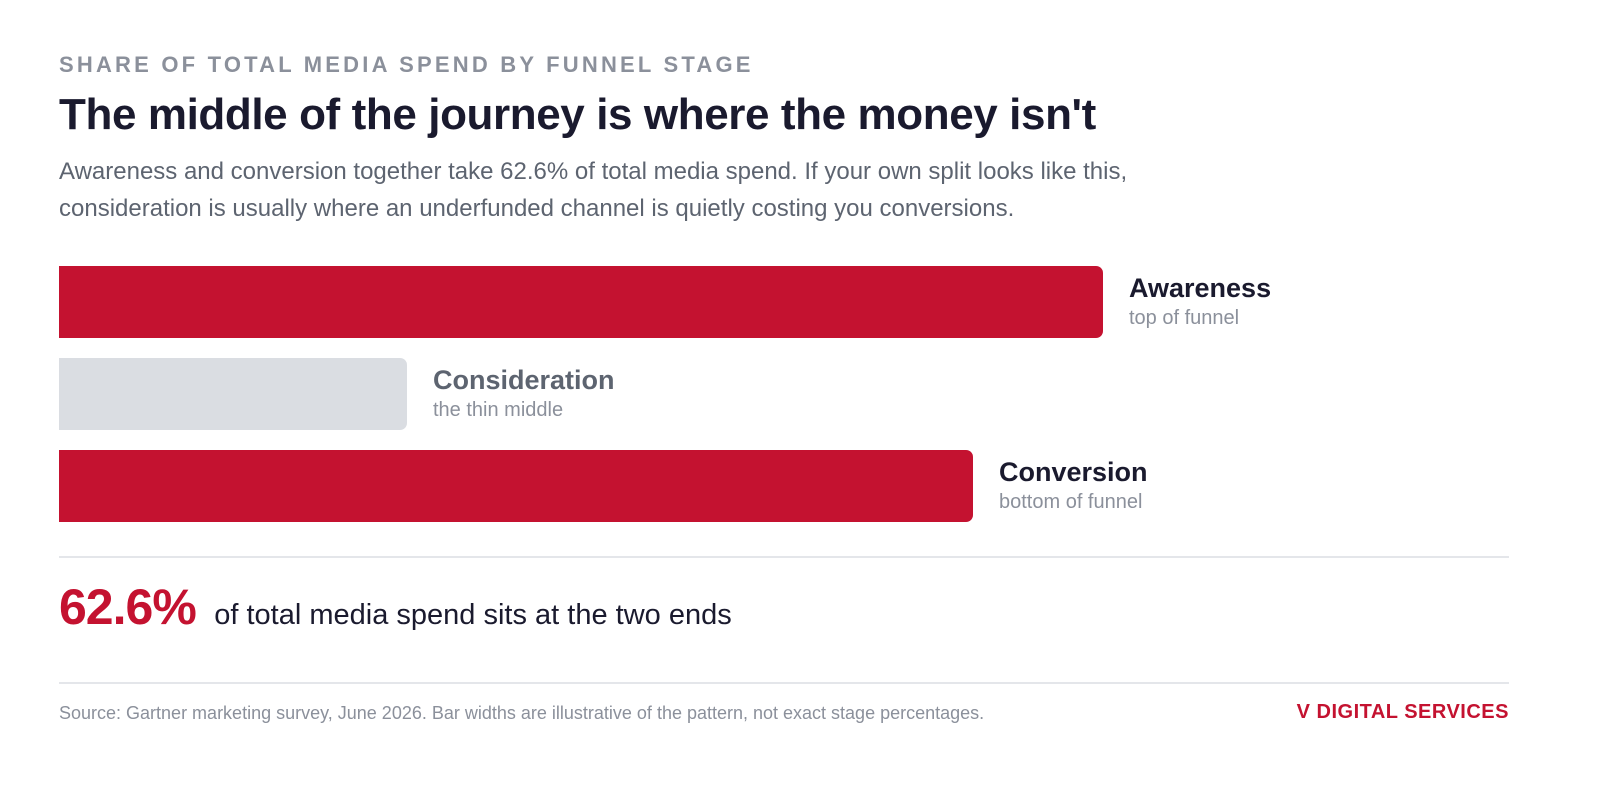 This screenshot has height=794, width=1600. I want to click on bar-category-label: Awareness, so click(1200, 288).